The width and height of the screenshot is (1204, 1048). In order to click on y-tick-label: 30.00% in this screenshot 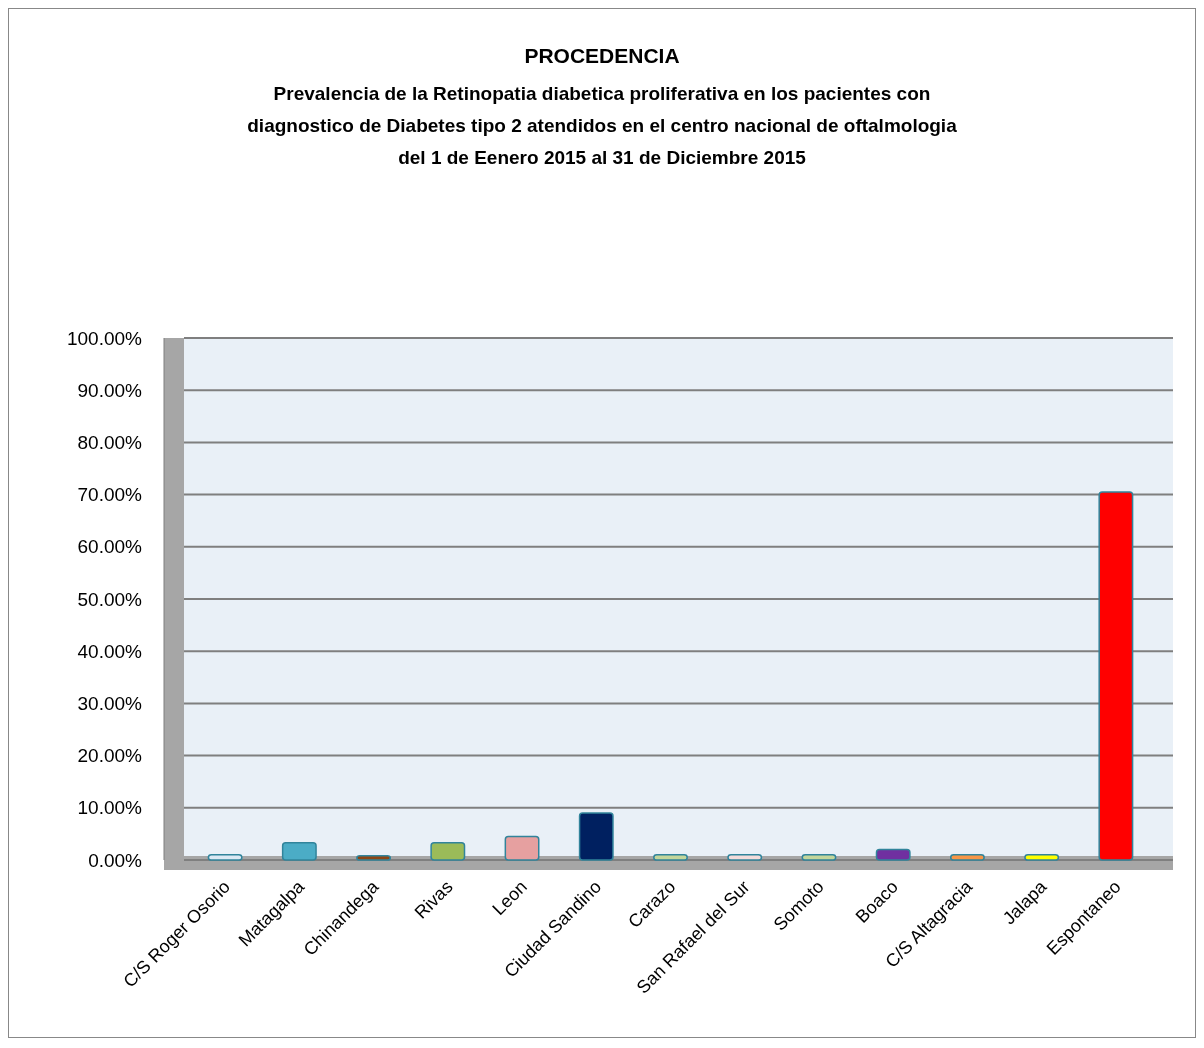, I will do `click(110, 704)`.